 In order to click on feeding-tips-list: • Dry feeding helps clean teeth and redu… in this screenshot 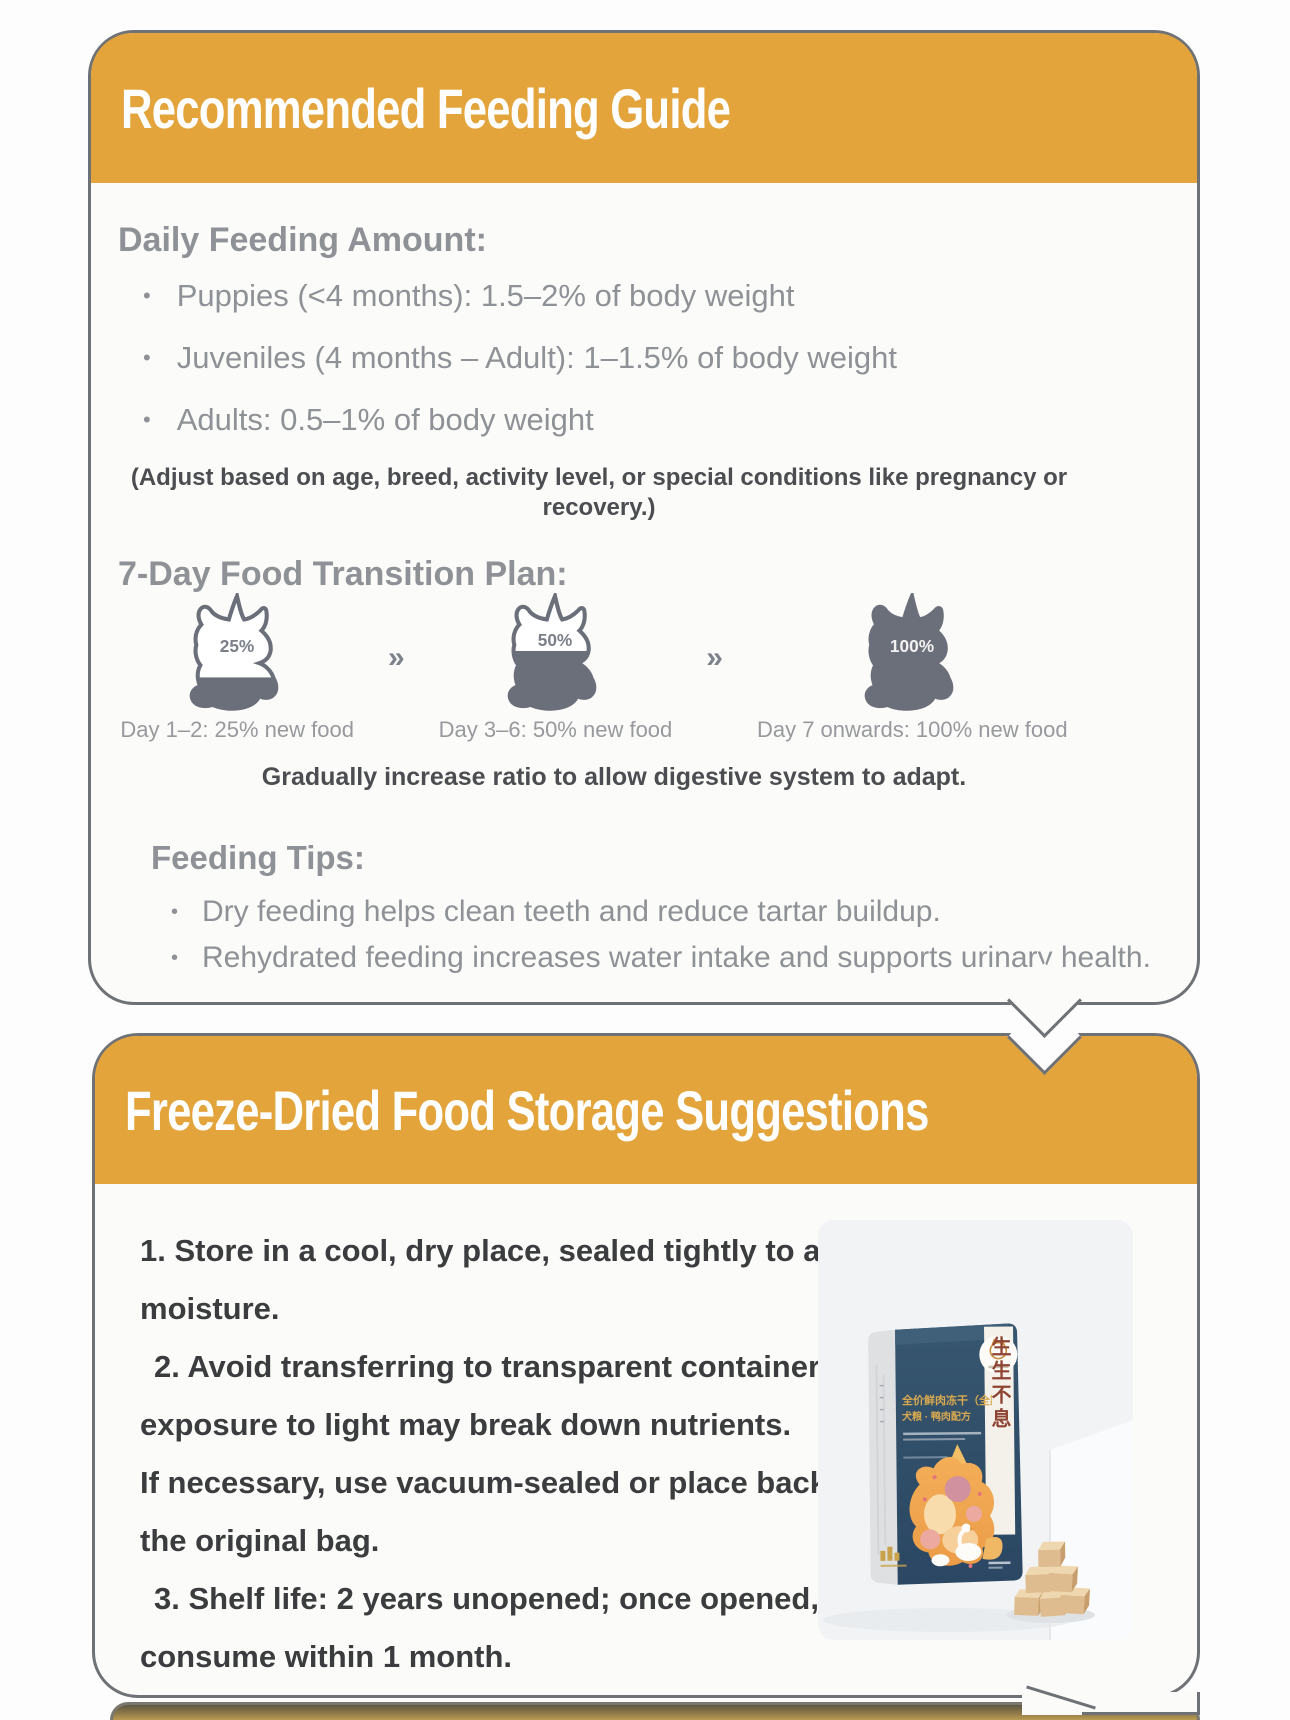, I will do `click(644, 935)`.